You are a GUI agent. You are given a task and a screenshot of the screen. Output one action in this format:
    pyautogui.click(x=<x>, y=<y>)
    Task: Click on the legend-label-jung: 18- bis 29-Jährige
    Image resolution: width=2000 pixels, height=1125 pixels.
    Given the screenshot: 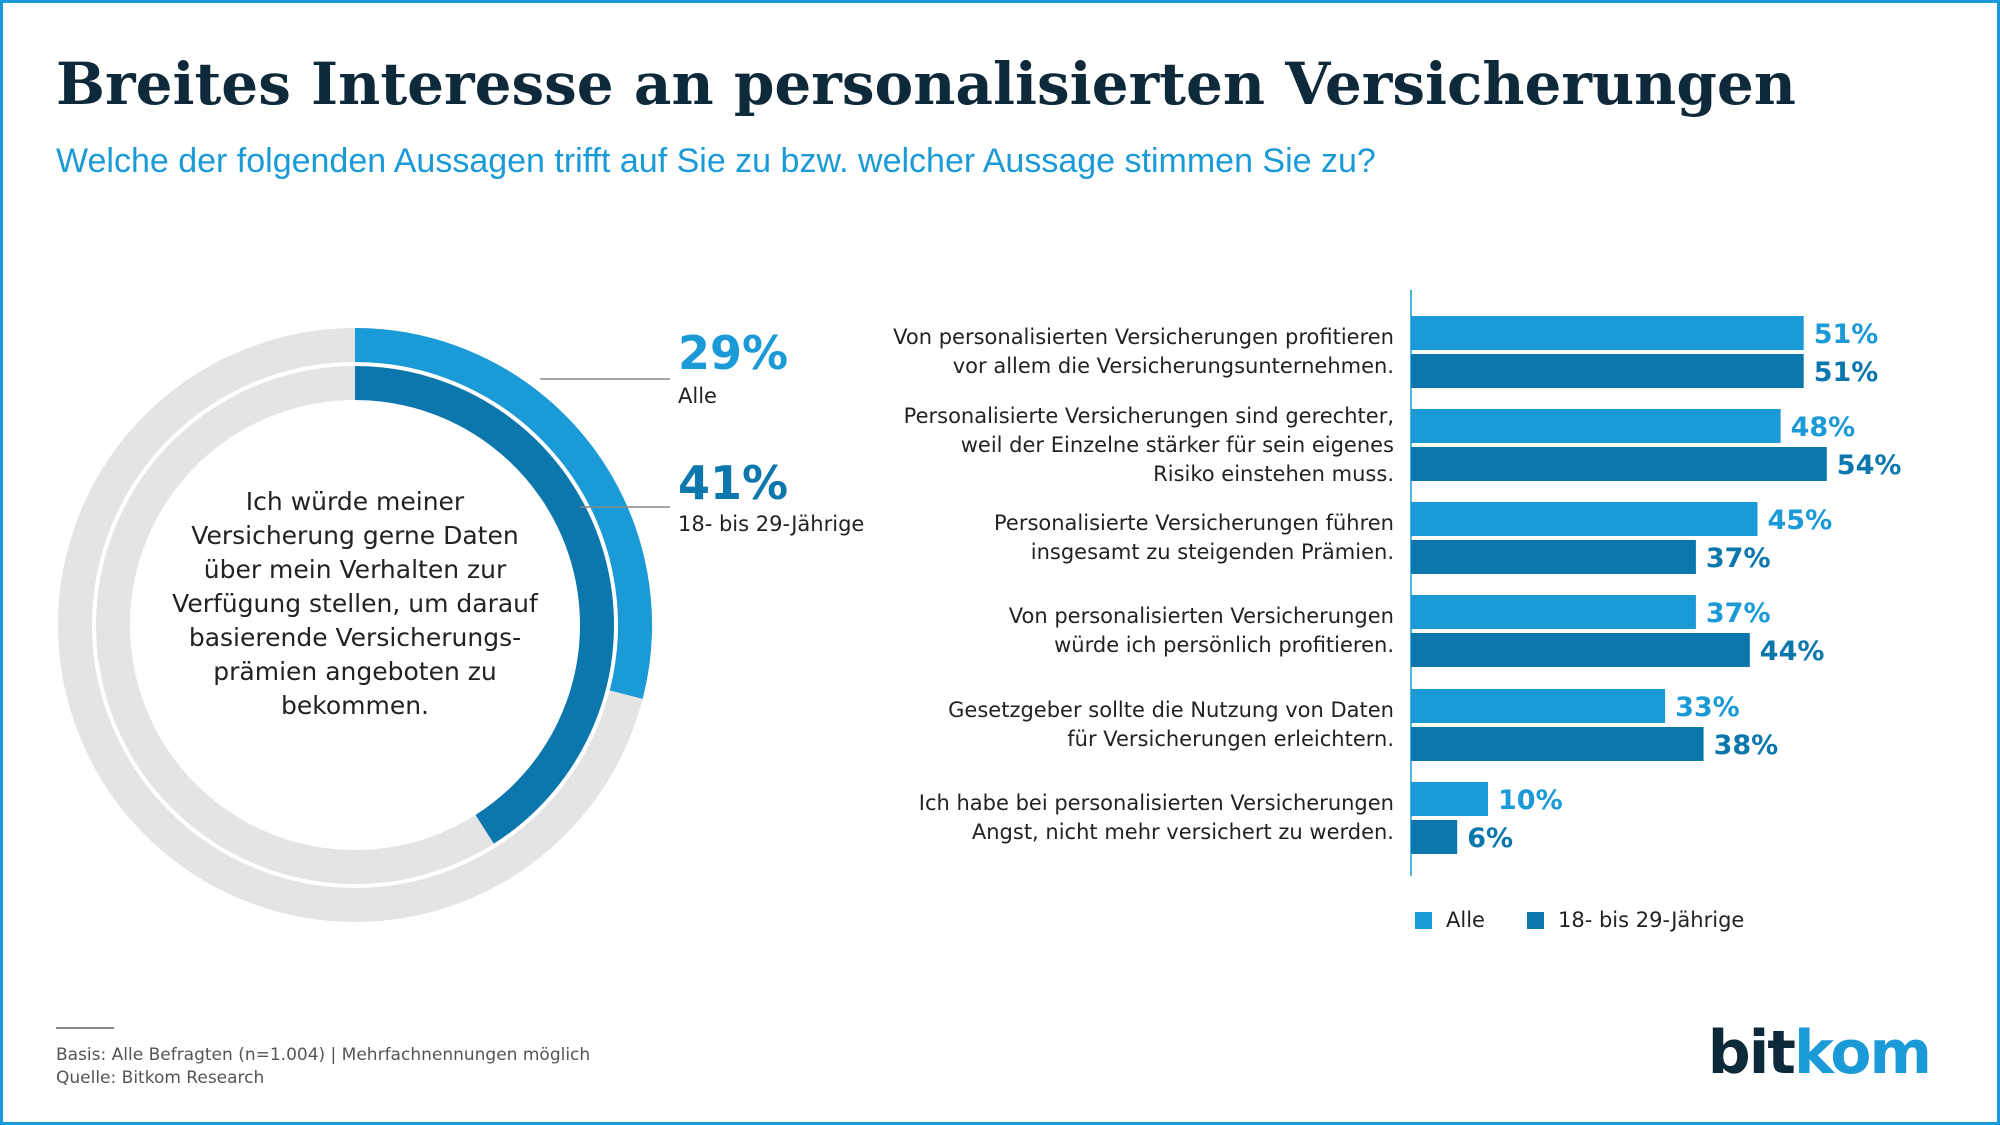 What is the action you would take?
    pyautogui.click(x=1651, y=920)
    